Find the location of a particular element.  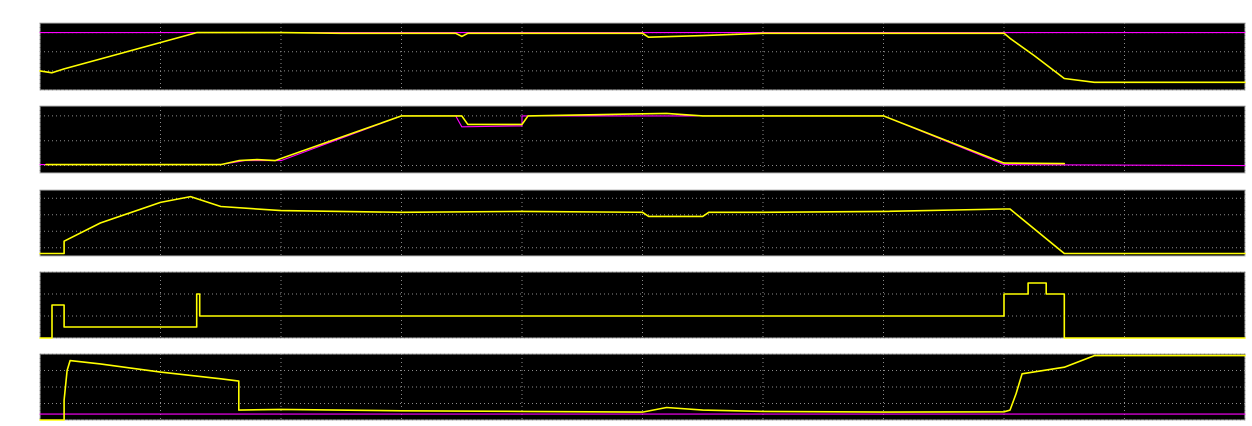

x-tick-label: 0.8 is located at coordinates (522, 424).